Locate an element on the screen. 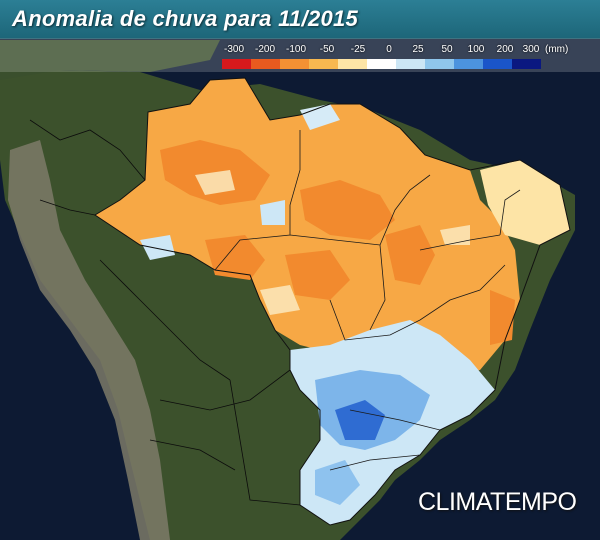 This screenshot has width=600, height=540. northern-coast-land is located at coordinates (110, 60).